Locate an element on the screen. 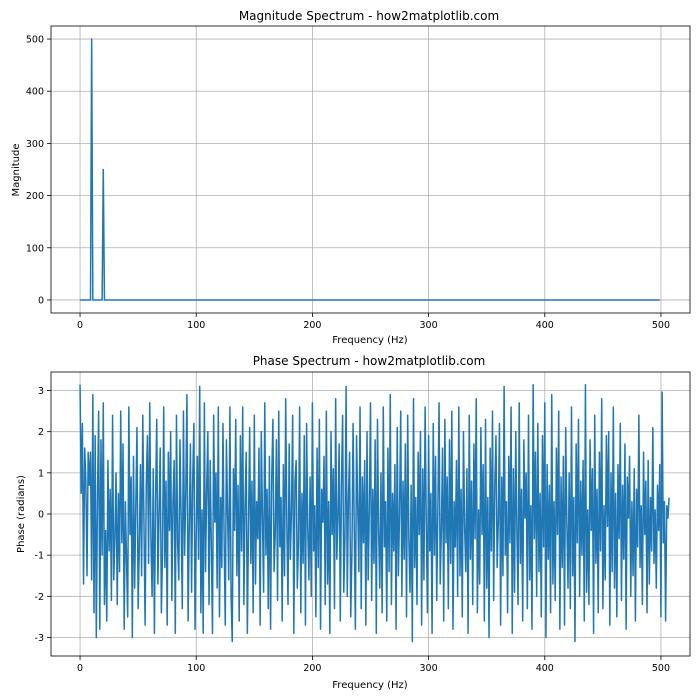 This screenshot has height=700, width=700. magnitude-y-axis-label: Magnitude is located at coordinates (16, 170).